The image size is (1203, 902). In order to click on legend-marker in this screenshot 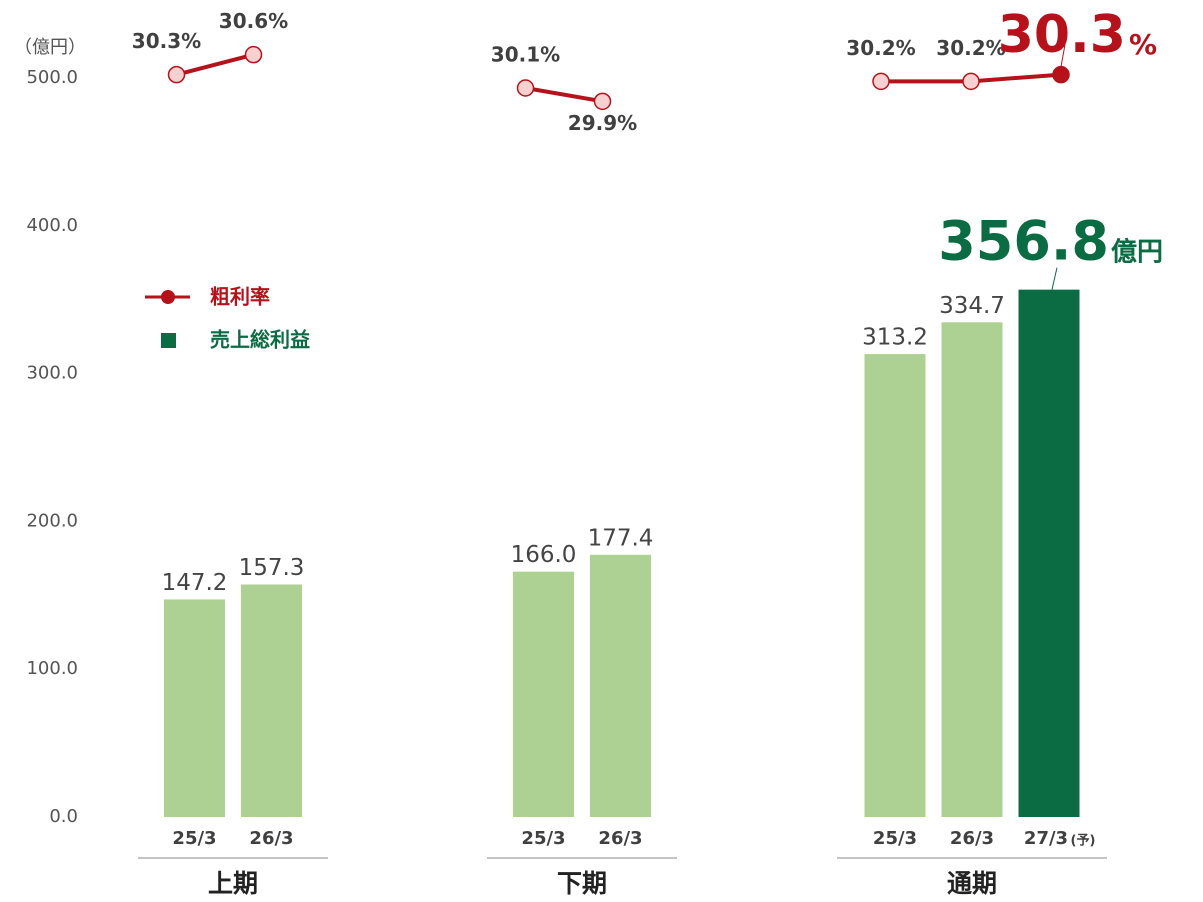, I will do `click(168, 297)`.